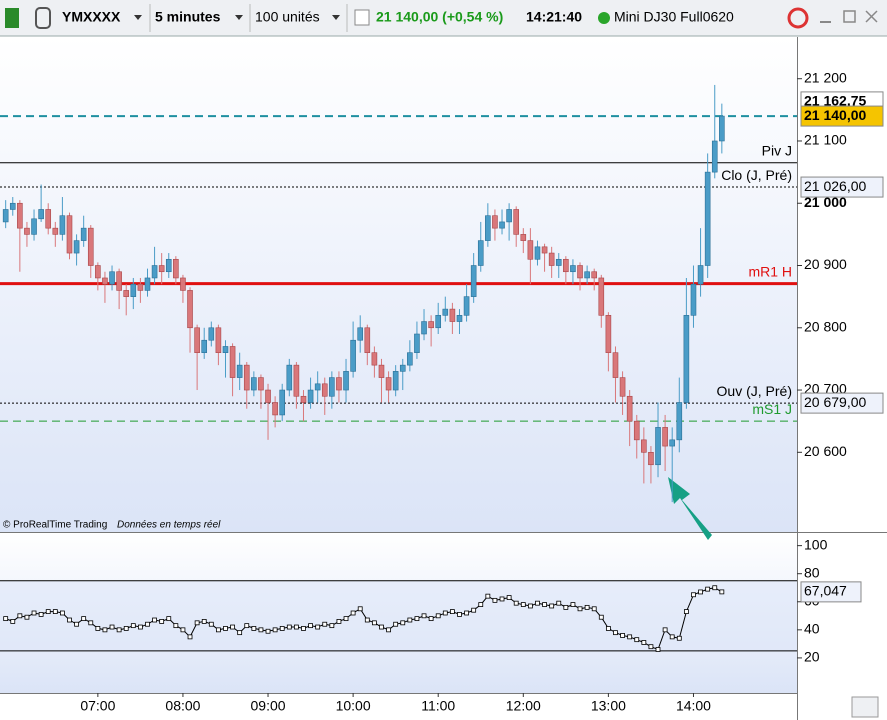  What do you see at coordinates (362, 17) in the screenshot?
I see `info-icon` at bounding box center [362, 17].